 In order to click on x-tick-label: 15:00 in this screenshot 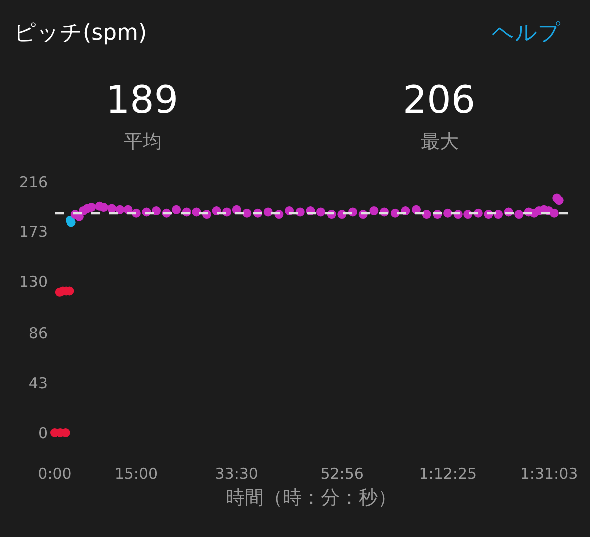, I will do `click(136, 474)`.